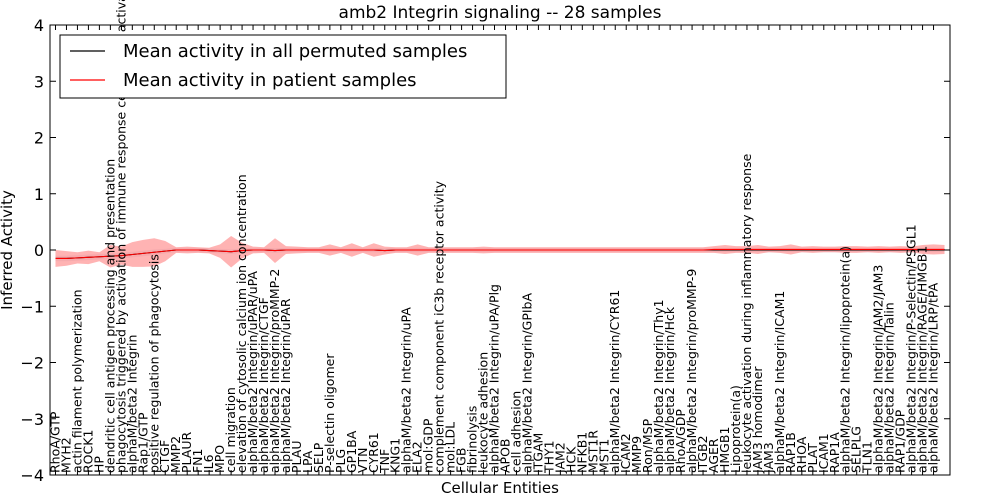 Image resolution: width=1000 pixels, height=500 pixels. I want to click on x-tick-label: positive regulation of phagocytosis, so click(153, 363).